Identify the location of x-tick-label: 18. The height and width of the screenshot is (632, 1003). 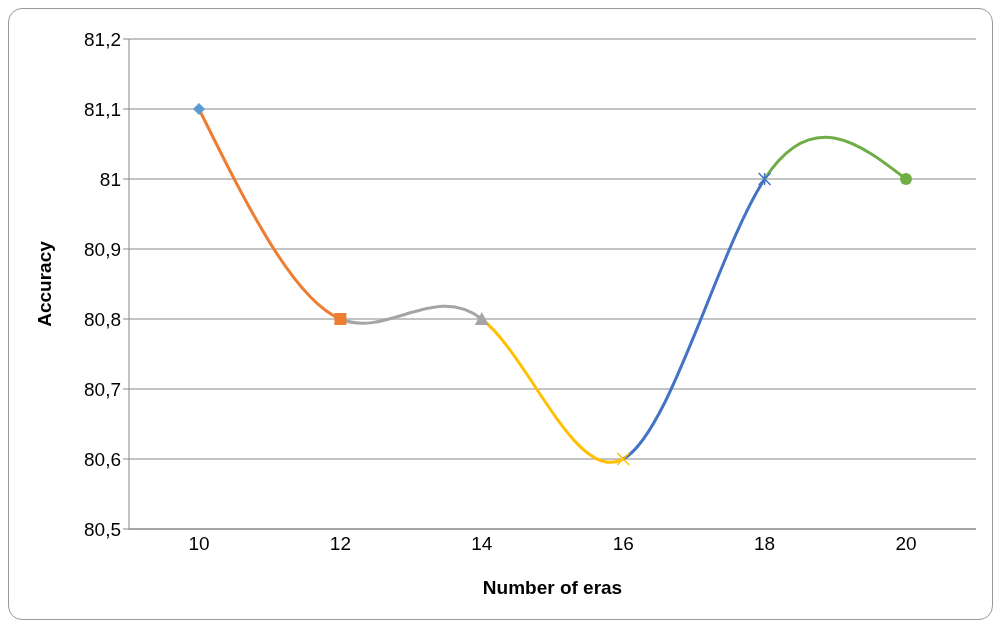
(765, 544).